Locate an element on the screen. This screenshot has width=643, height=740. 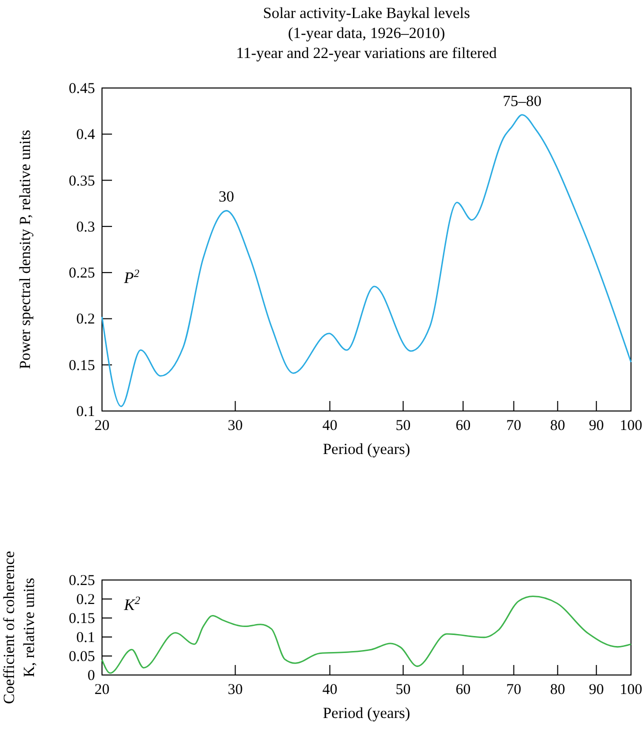
chart-title: Solar activity-Lake Baykal levels (1-year data, 1926–2010) 11-year and 22-year variations are filtered is located at coordinates (367, 33).